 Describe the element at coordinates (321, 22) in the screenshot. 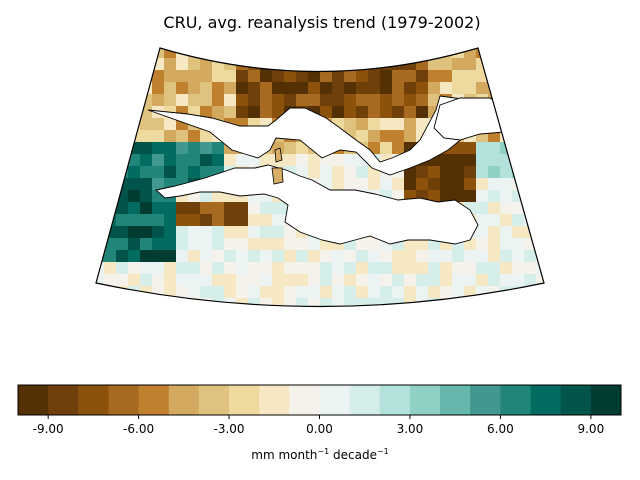

I see `figure-title: CRU, avg. reanalysis trend (1979-2002)` at that location.